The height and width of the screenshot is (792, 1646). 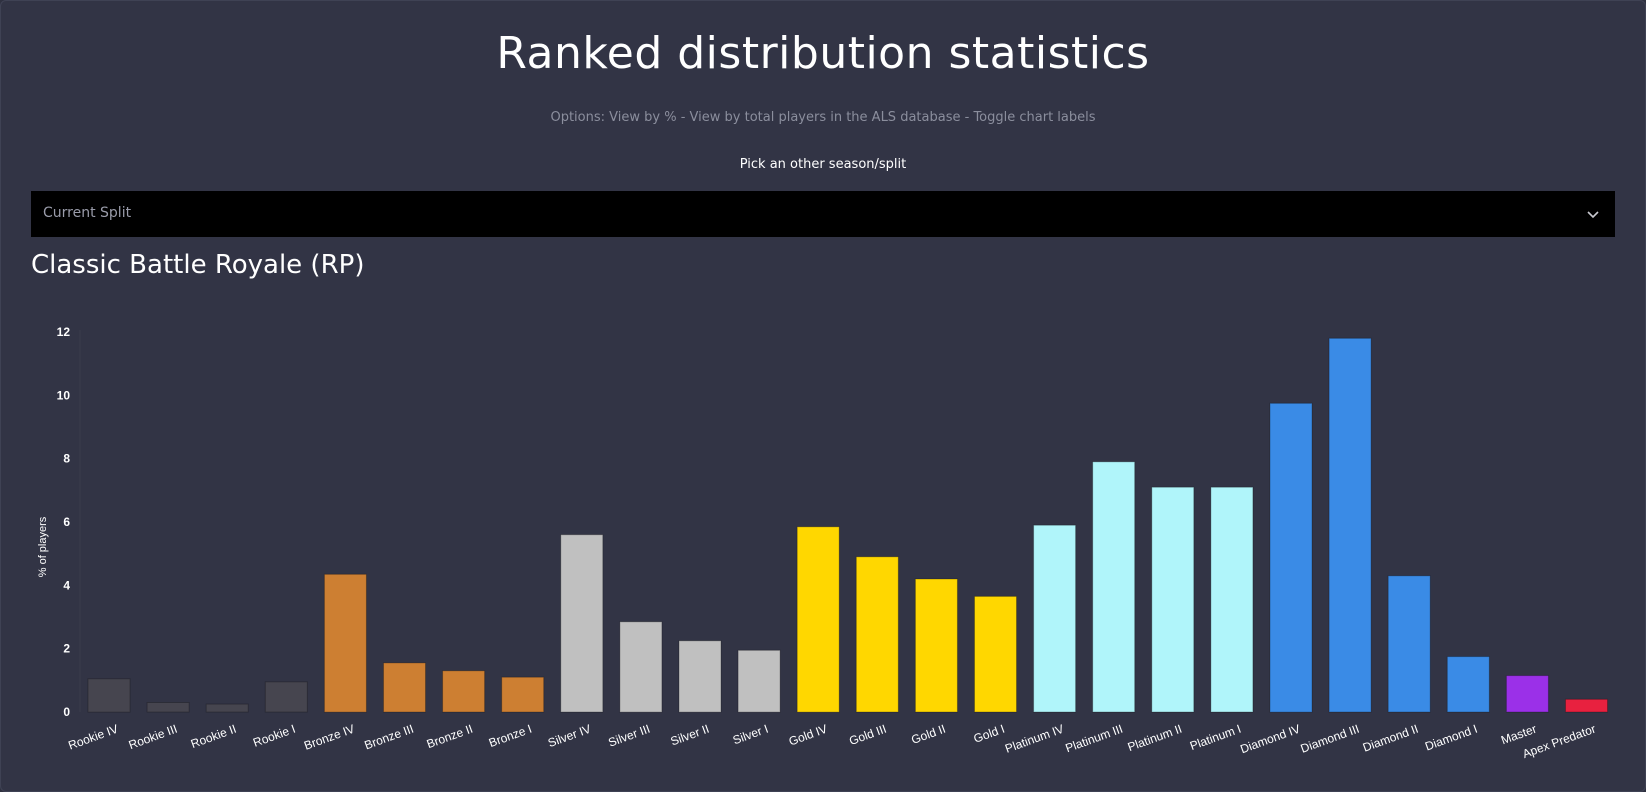 What do you see at coordinates (87, 213) in the screenshot?
I see `season-select-value: Current Split` at bounding box center [87, 213].